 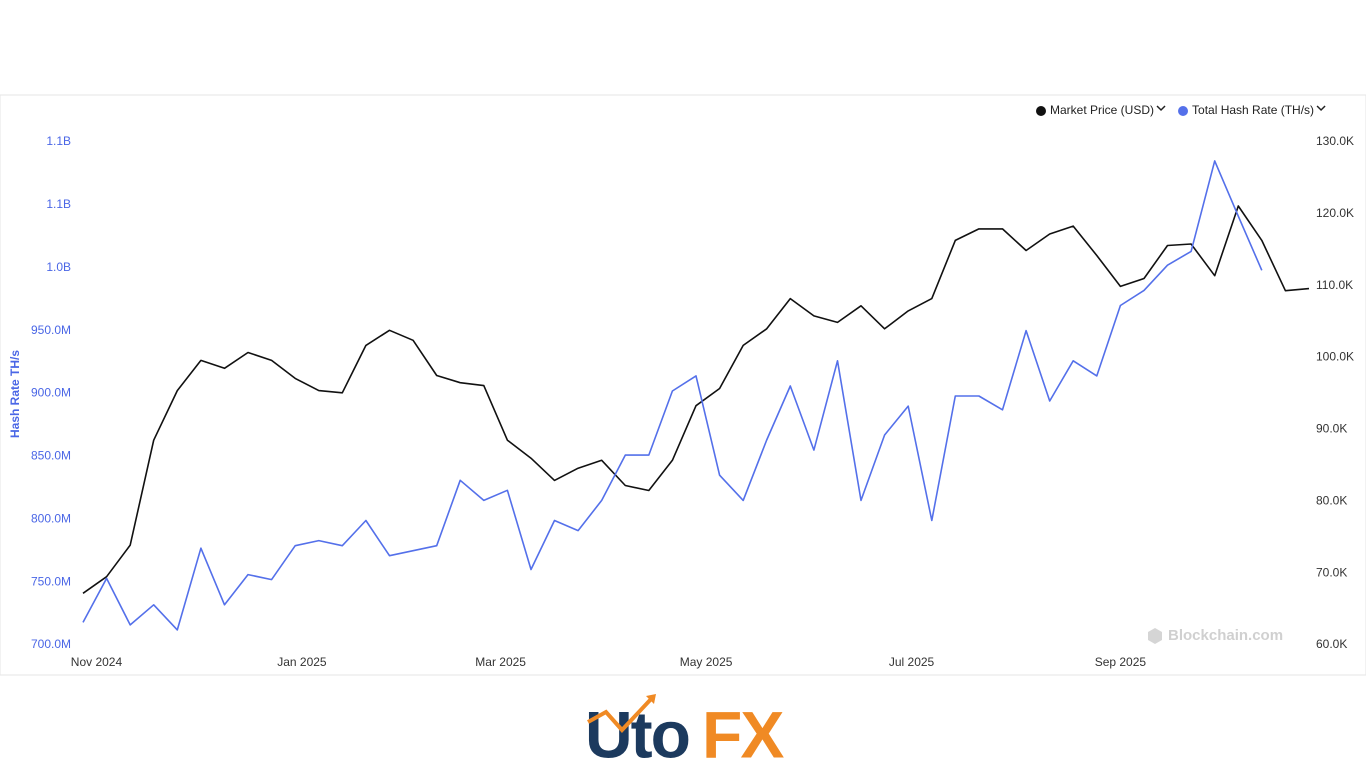 I want to click on legend-item: Total Hash Rate (TH/s), so click(x=1252, y=110).